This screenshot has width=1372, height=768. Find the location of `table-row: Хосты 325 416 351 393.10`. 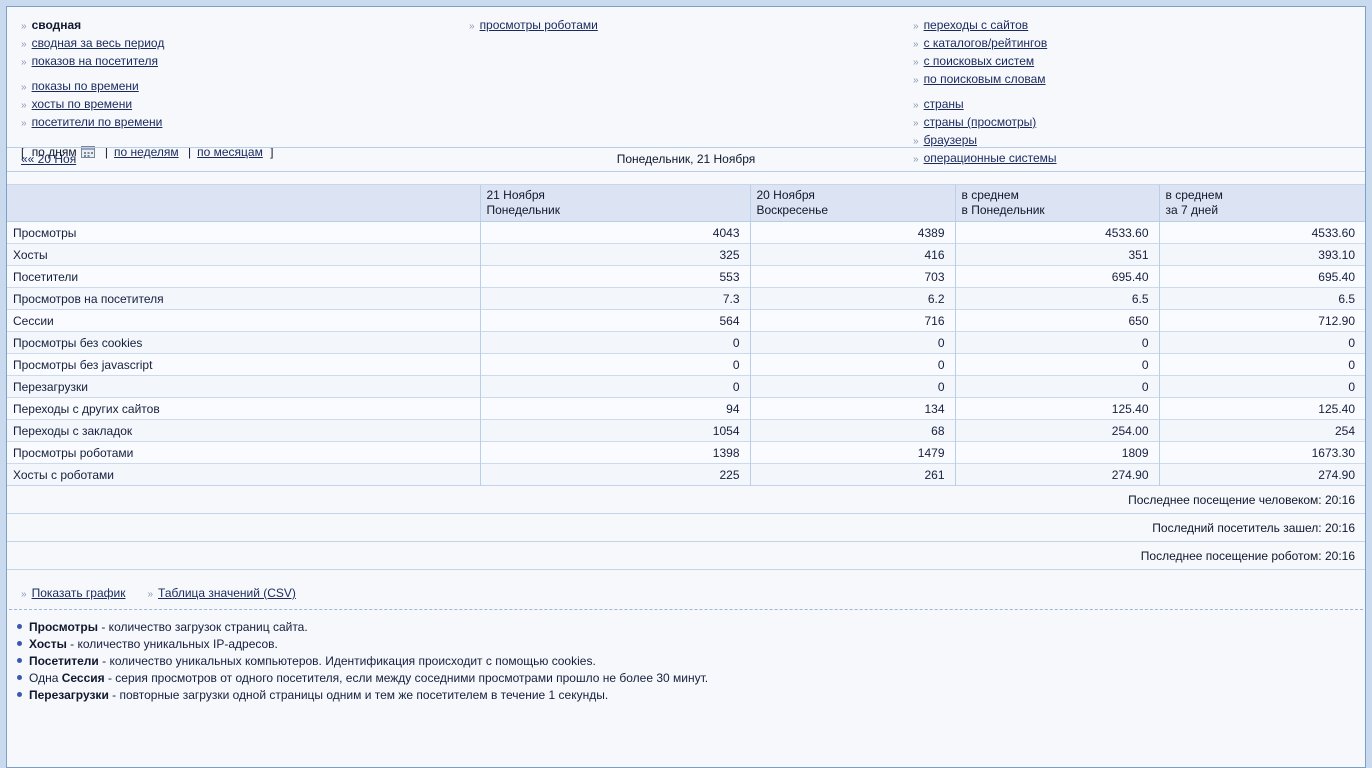

table-row: Хосты 325 416 351 393.10 is located at coordinates (686, 254).